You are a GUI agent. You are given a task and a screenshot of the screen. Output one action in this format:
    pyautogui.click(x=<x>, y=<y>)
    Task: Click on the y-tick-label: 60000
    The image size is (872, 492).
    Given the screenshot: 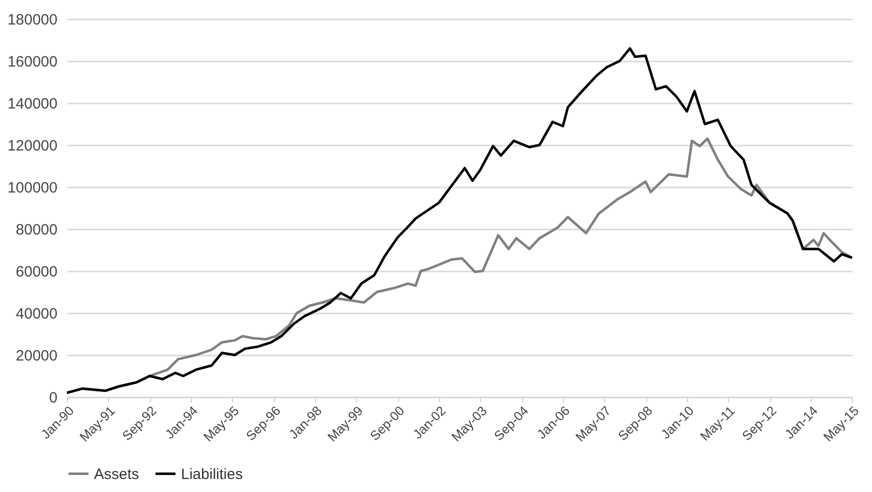 What is the action you would take?
    pyautogui.click(x=37, y=272)
    